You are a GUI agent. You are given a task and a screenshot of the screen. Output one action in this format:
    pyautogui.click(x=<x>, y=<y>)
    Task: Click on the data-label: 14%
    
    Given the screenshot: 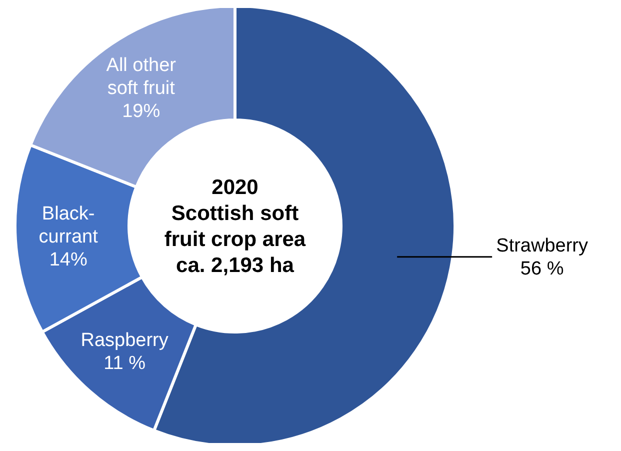 What is the action you would take?
    pyautogui.click(x=68, y=259)
    